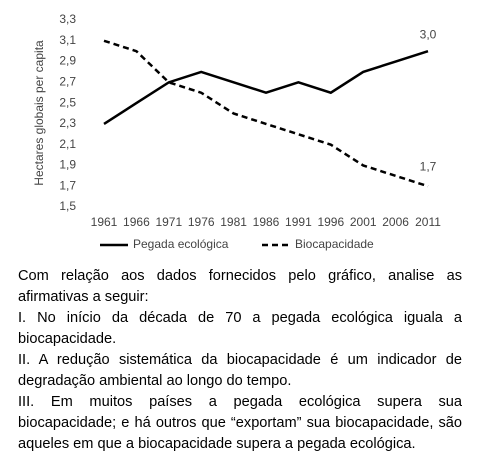 The width and height of the screenshot is (497, 468). What do you see at coordinates (266, 87) in the screenshot?
I see `series-line` at bounding box center [266, 87].